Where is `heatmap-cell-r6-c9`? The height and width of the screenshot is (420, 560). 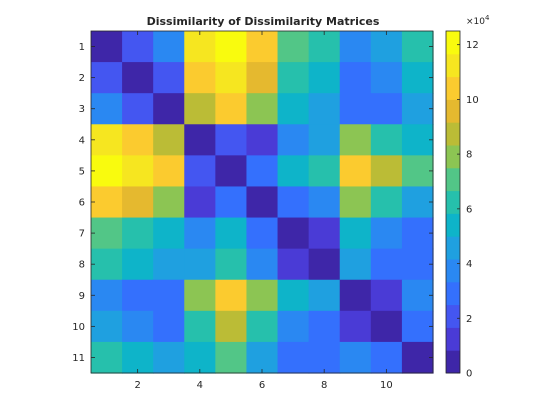 heatmap-cell-r6-c9 is located at coordinates (355, 202).